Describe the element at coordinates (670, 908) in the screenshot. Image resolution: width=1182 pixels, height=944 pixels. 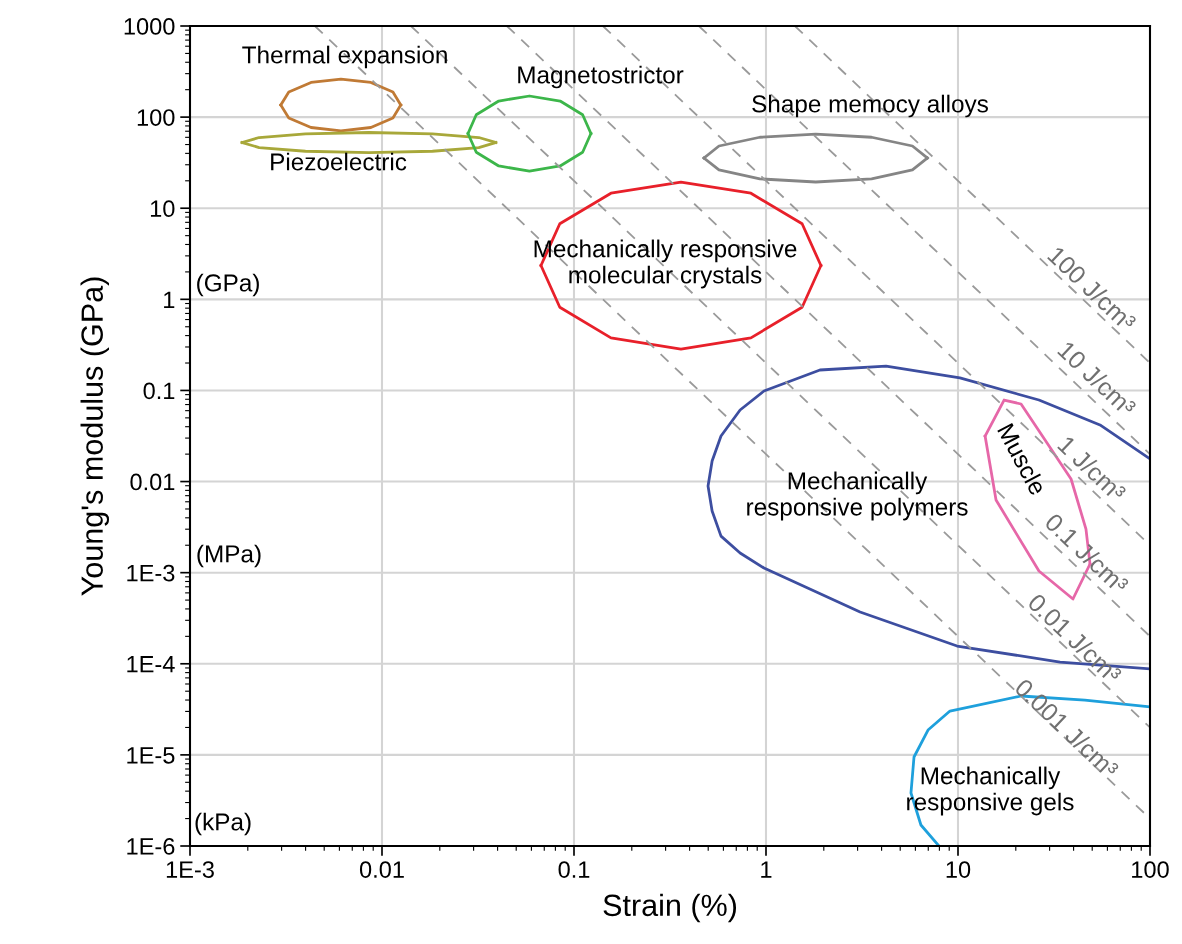
I see `x-axis-title: Strain (%)` at that location.